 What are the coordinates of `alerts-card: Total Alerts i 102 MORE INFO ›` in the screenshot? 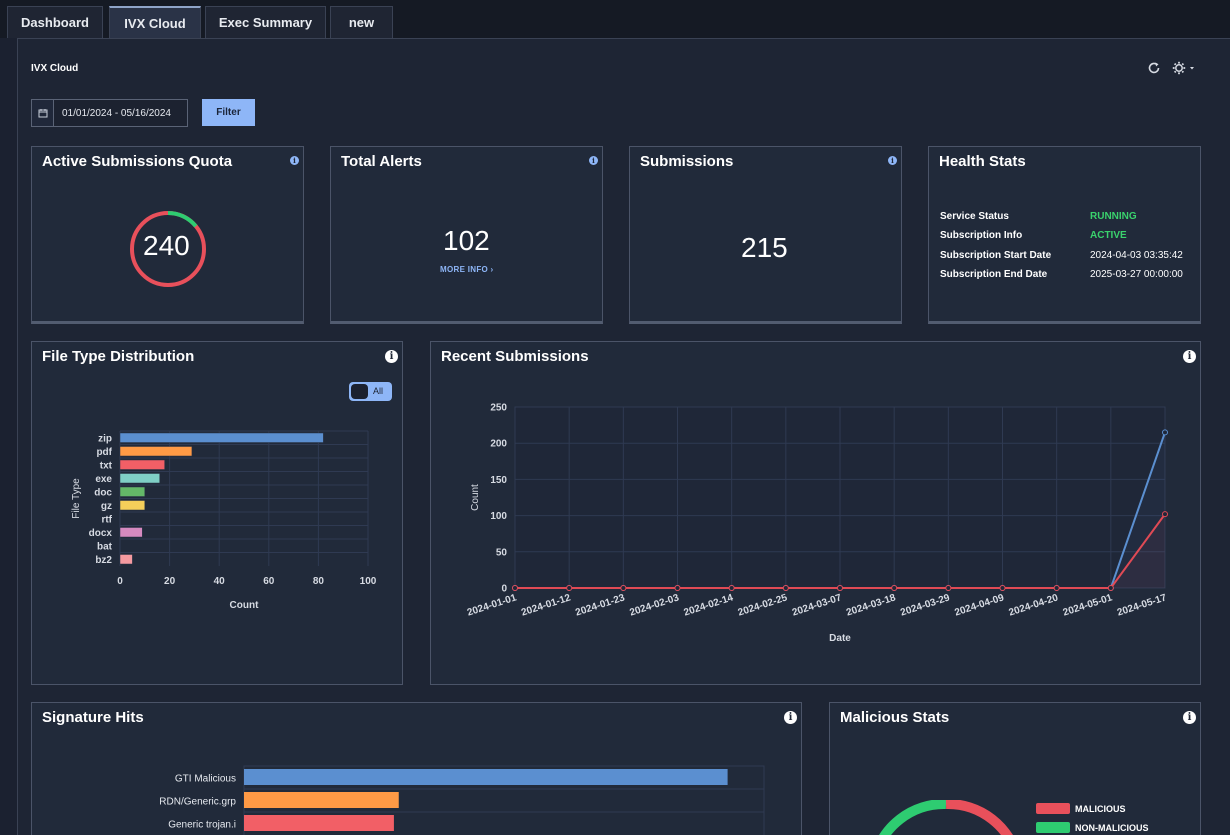 It's located at (466, 235).